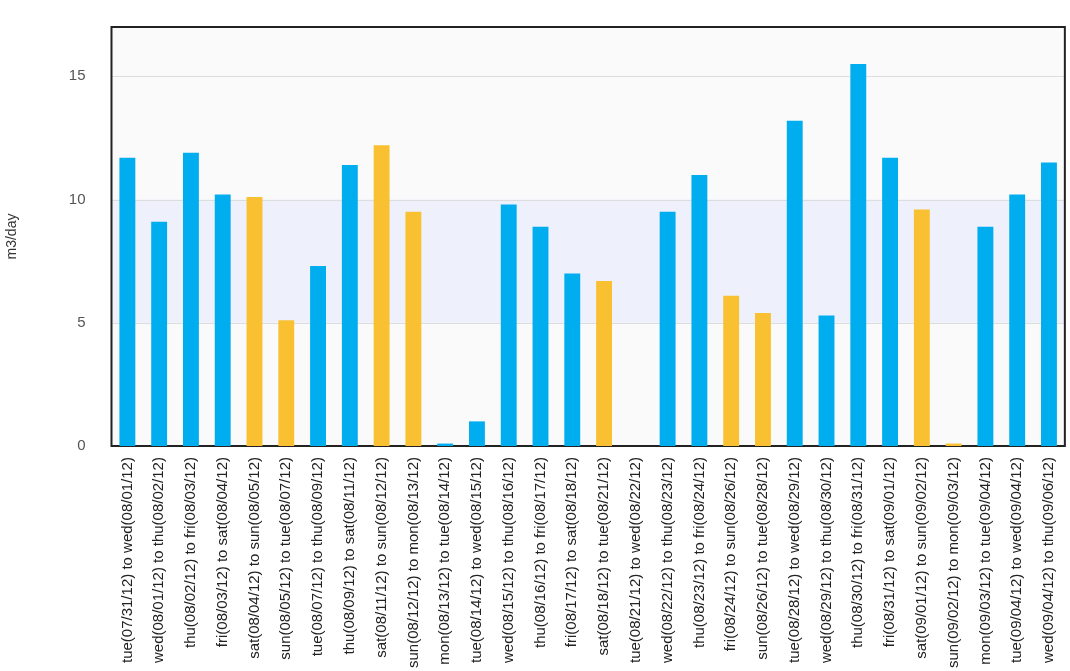 Image resolution: width=1070 pixels, height=671 pixels. Describe the element at coordinates (348, 556) in the screenshot. I see `x-tick-label: thu(08/09/12) to sat(08/11/12)` at that location.